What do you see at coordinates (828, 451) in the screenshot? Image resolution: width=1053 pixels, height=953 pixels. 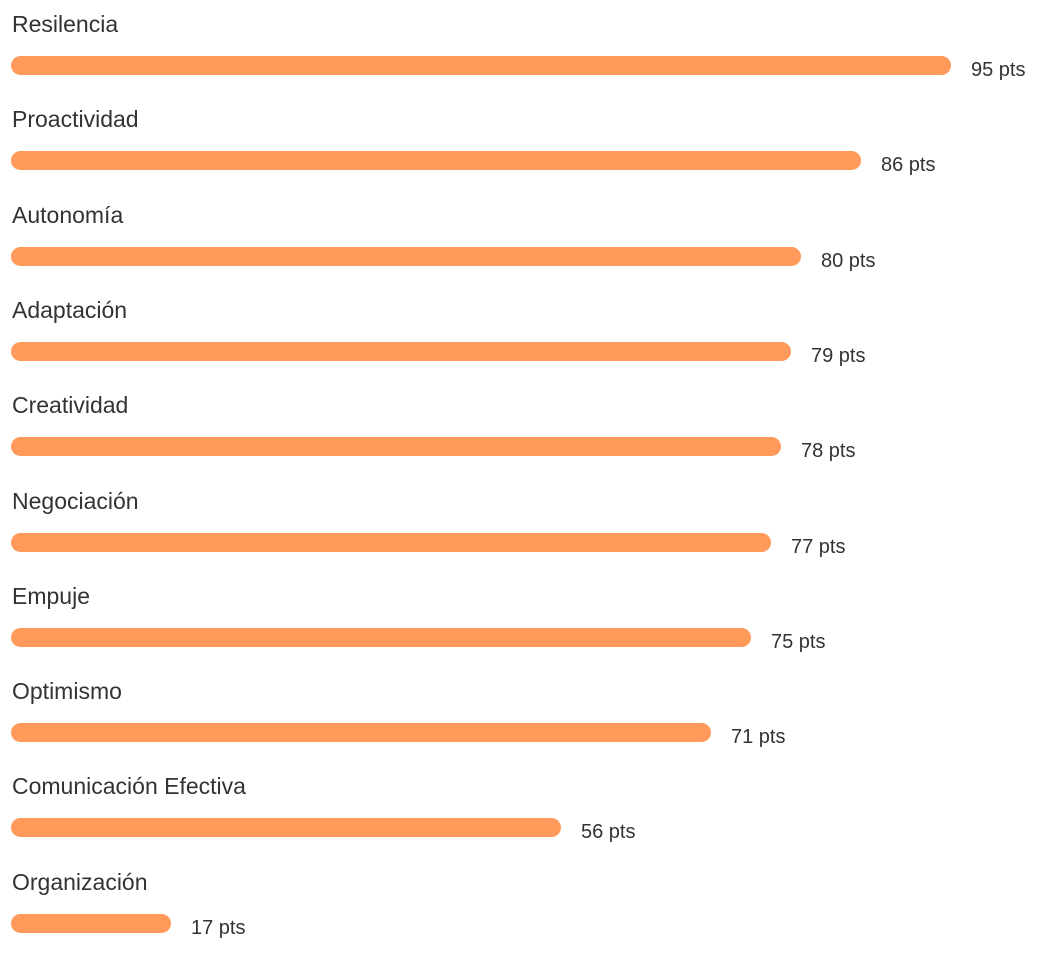 I see `value-label: 78 pts` at bounding box center [828, 451].